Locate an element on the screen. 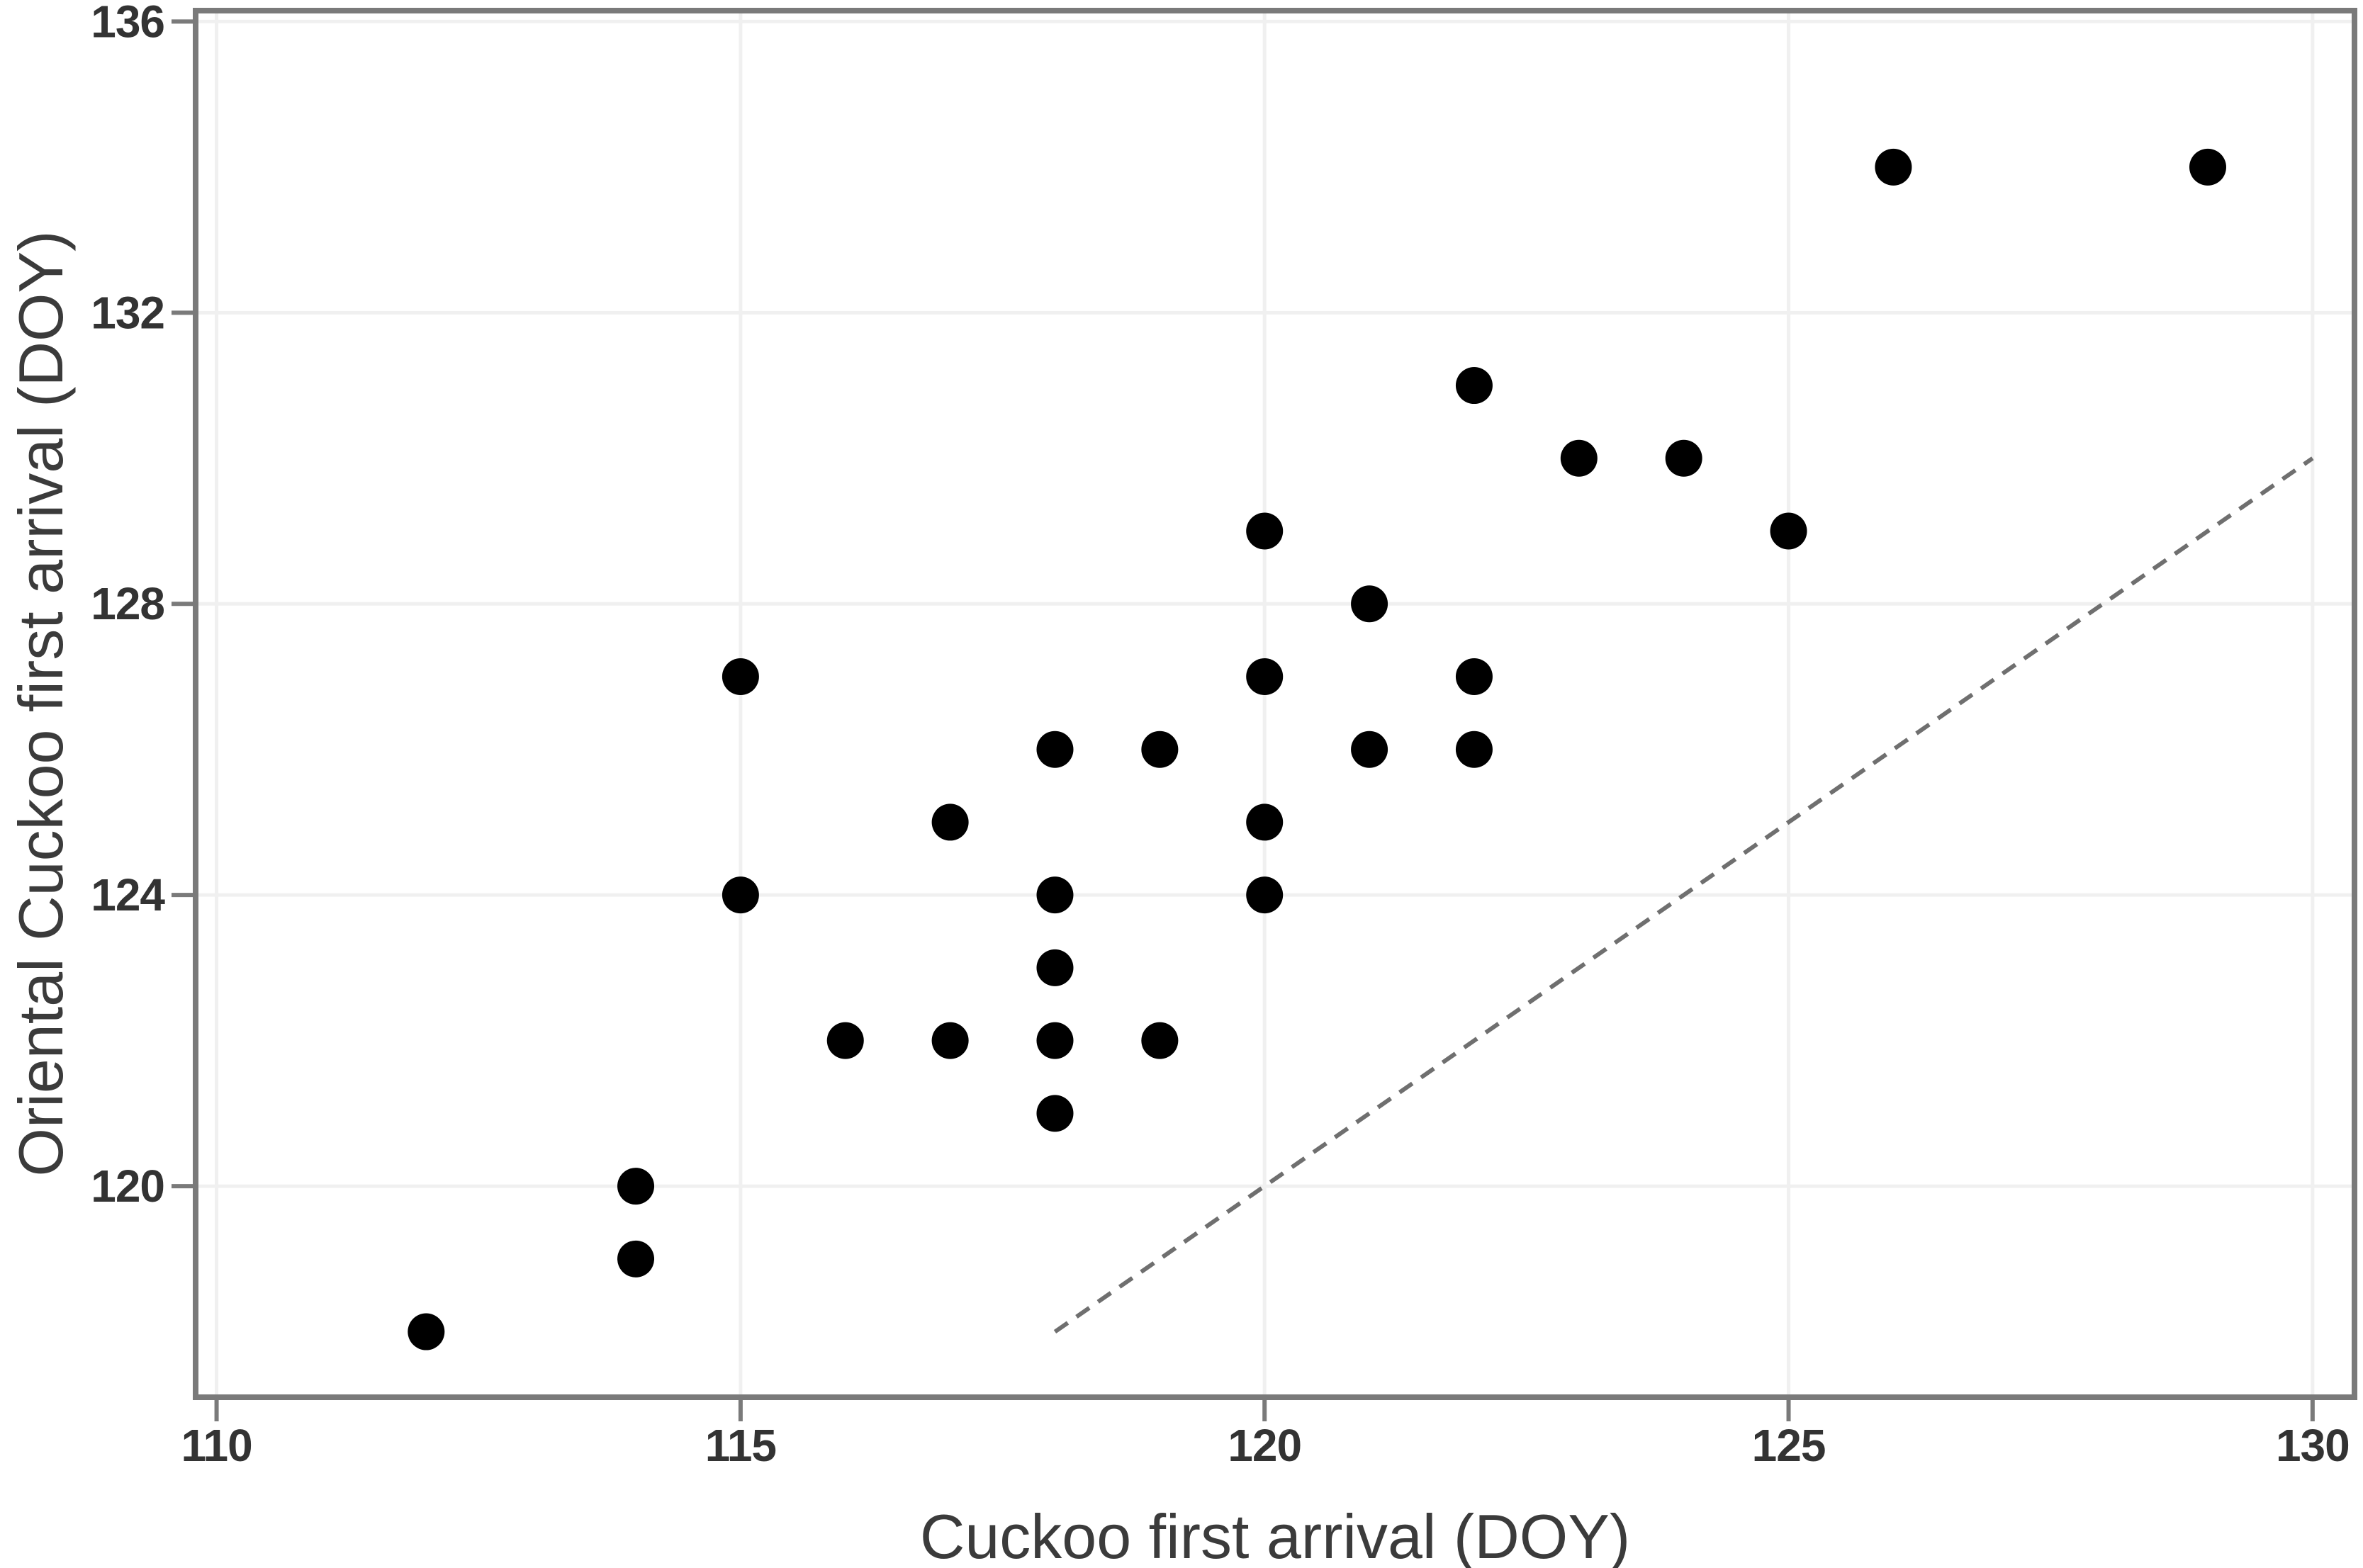  x-tick-label: 120 is located at coordinates (1264, 1445).